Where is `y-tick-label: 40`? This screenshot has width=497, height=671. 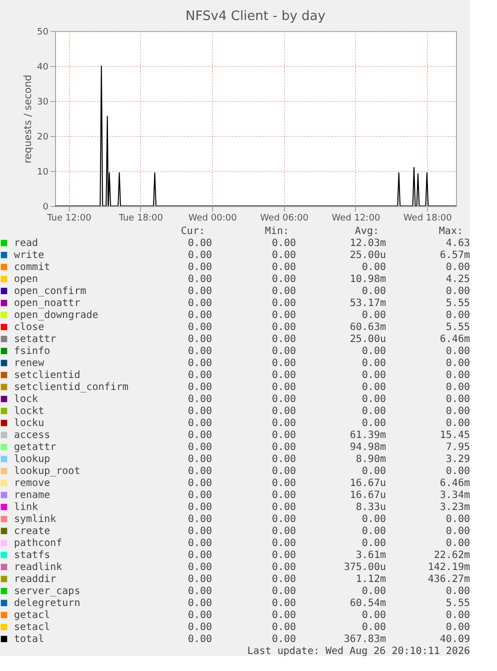 y-tick-label: 40 is located at coordinates (43, 67).